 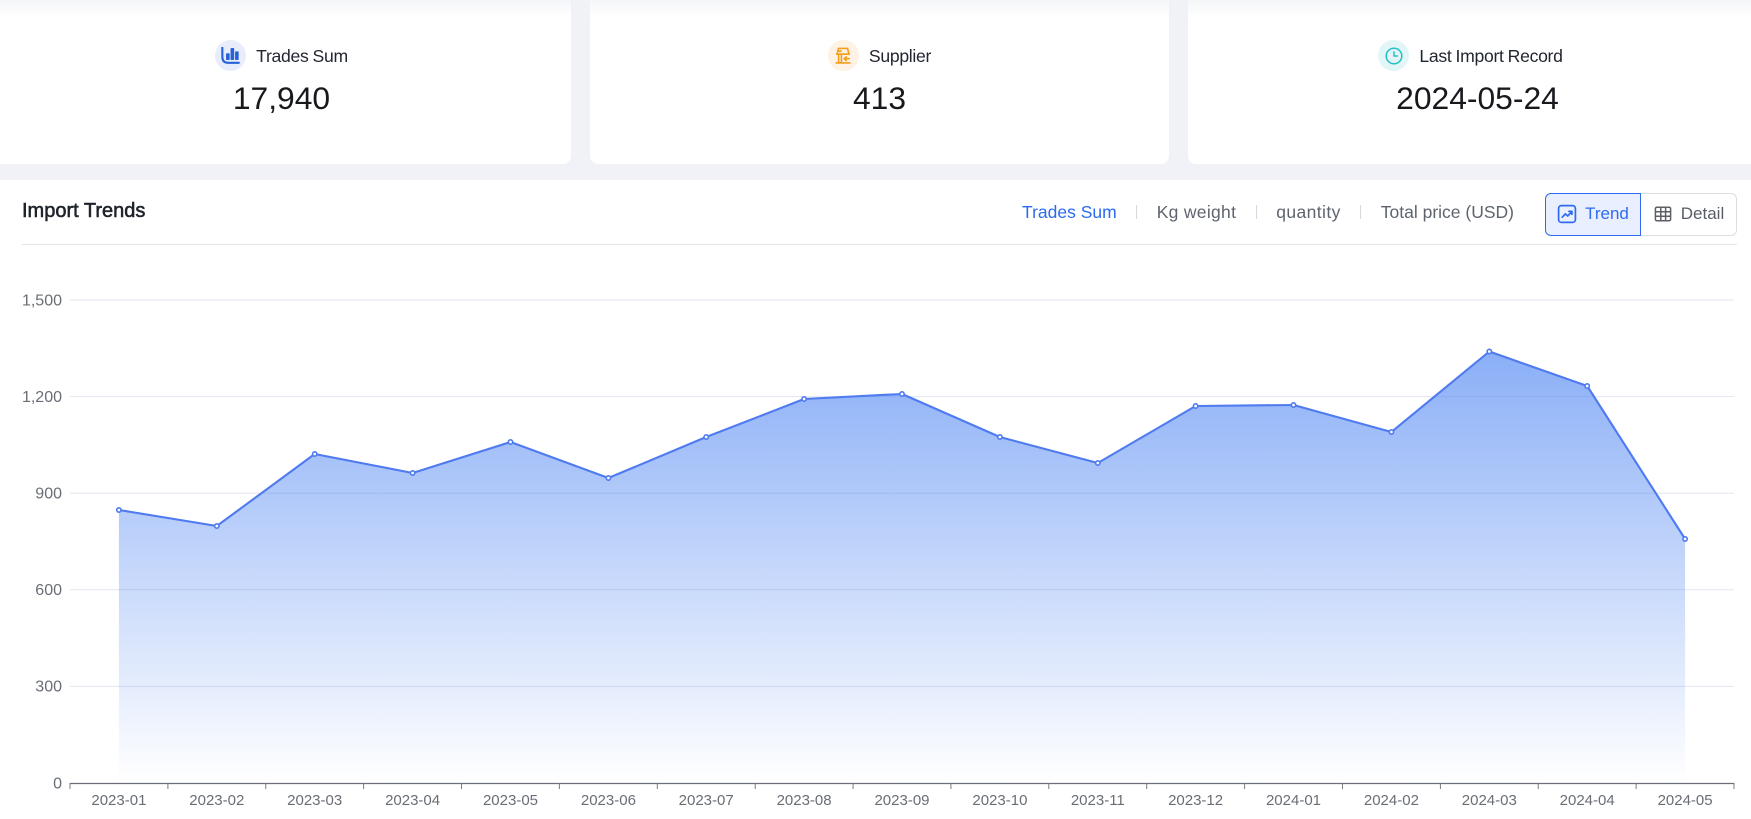 I want to click on svg-text: 600, so click(x=48, y=590).